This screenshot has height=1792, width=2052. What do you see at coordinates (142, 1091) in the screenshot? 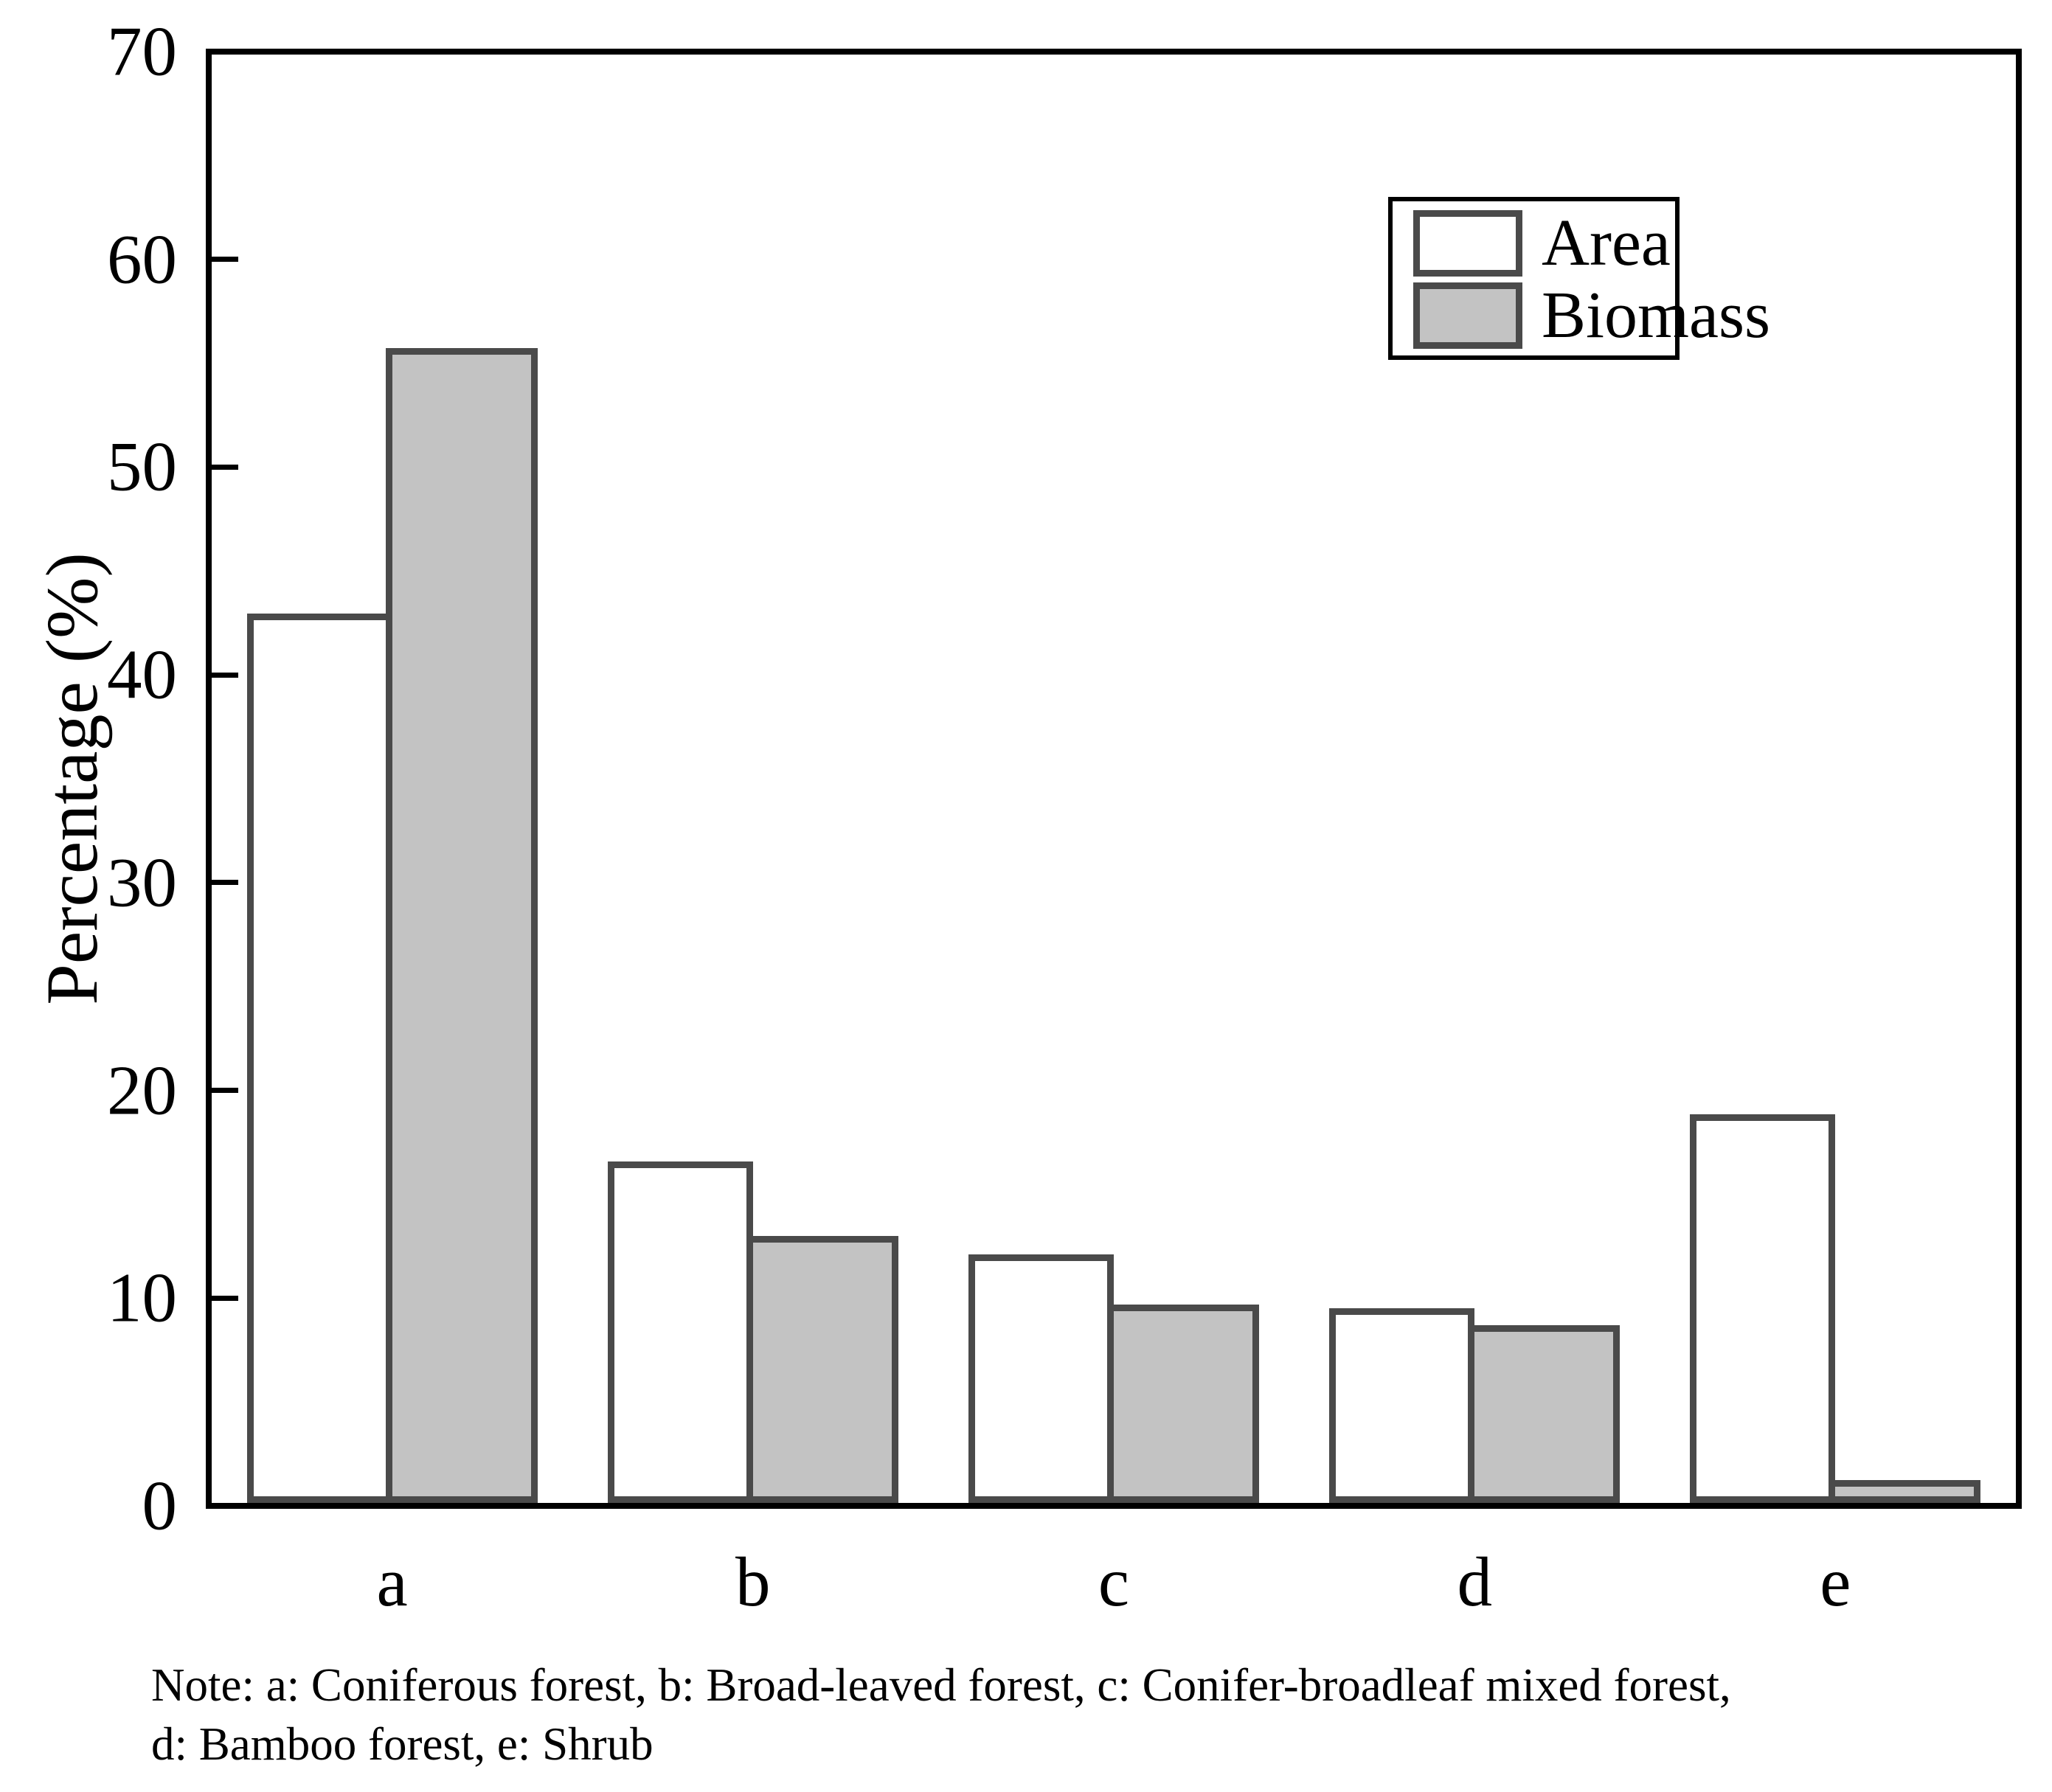
I see `y-tick-label: 20` at bounding box center [142, 1091].